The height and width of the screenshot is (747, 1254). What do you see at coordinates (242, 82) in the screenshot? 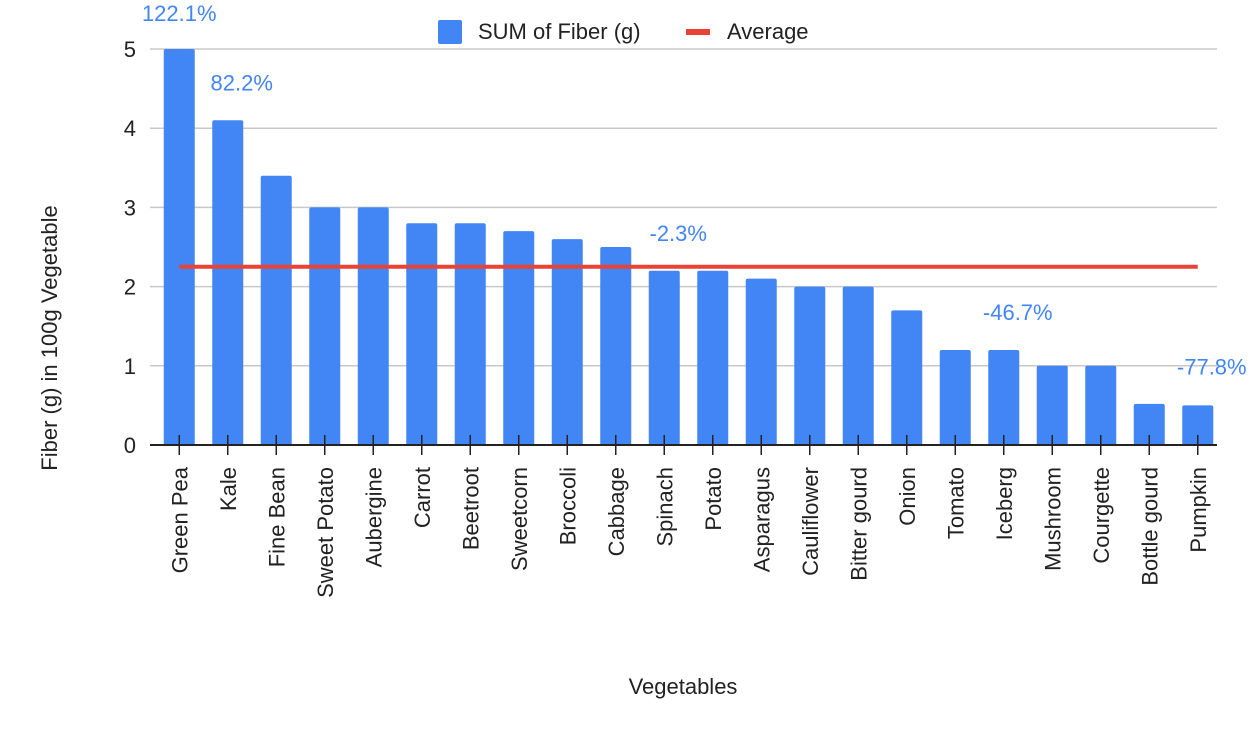
I see `annotation-label: 82.2%` at bounding box center [242, 82].